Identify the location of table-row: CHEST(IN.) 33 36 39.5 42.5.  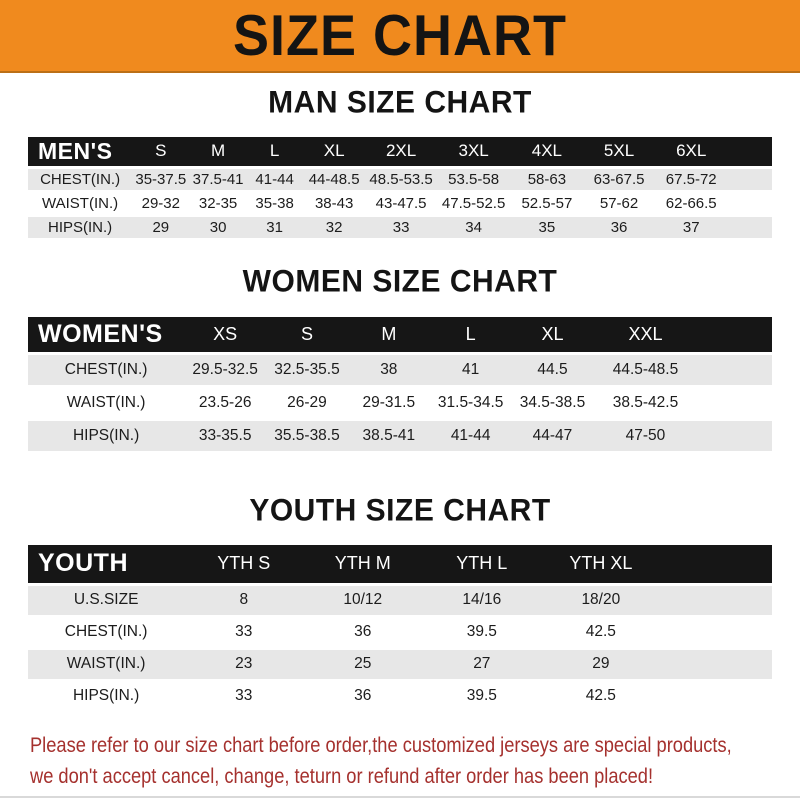
(400, 633).